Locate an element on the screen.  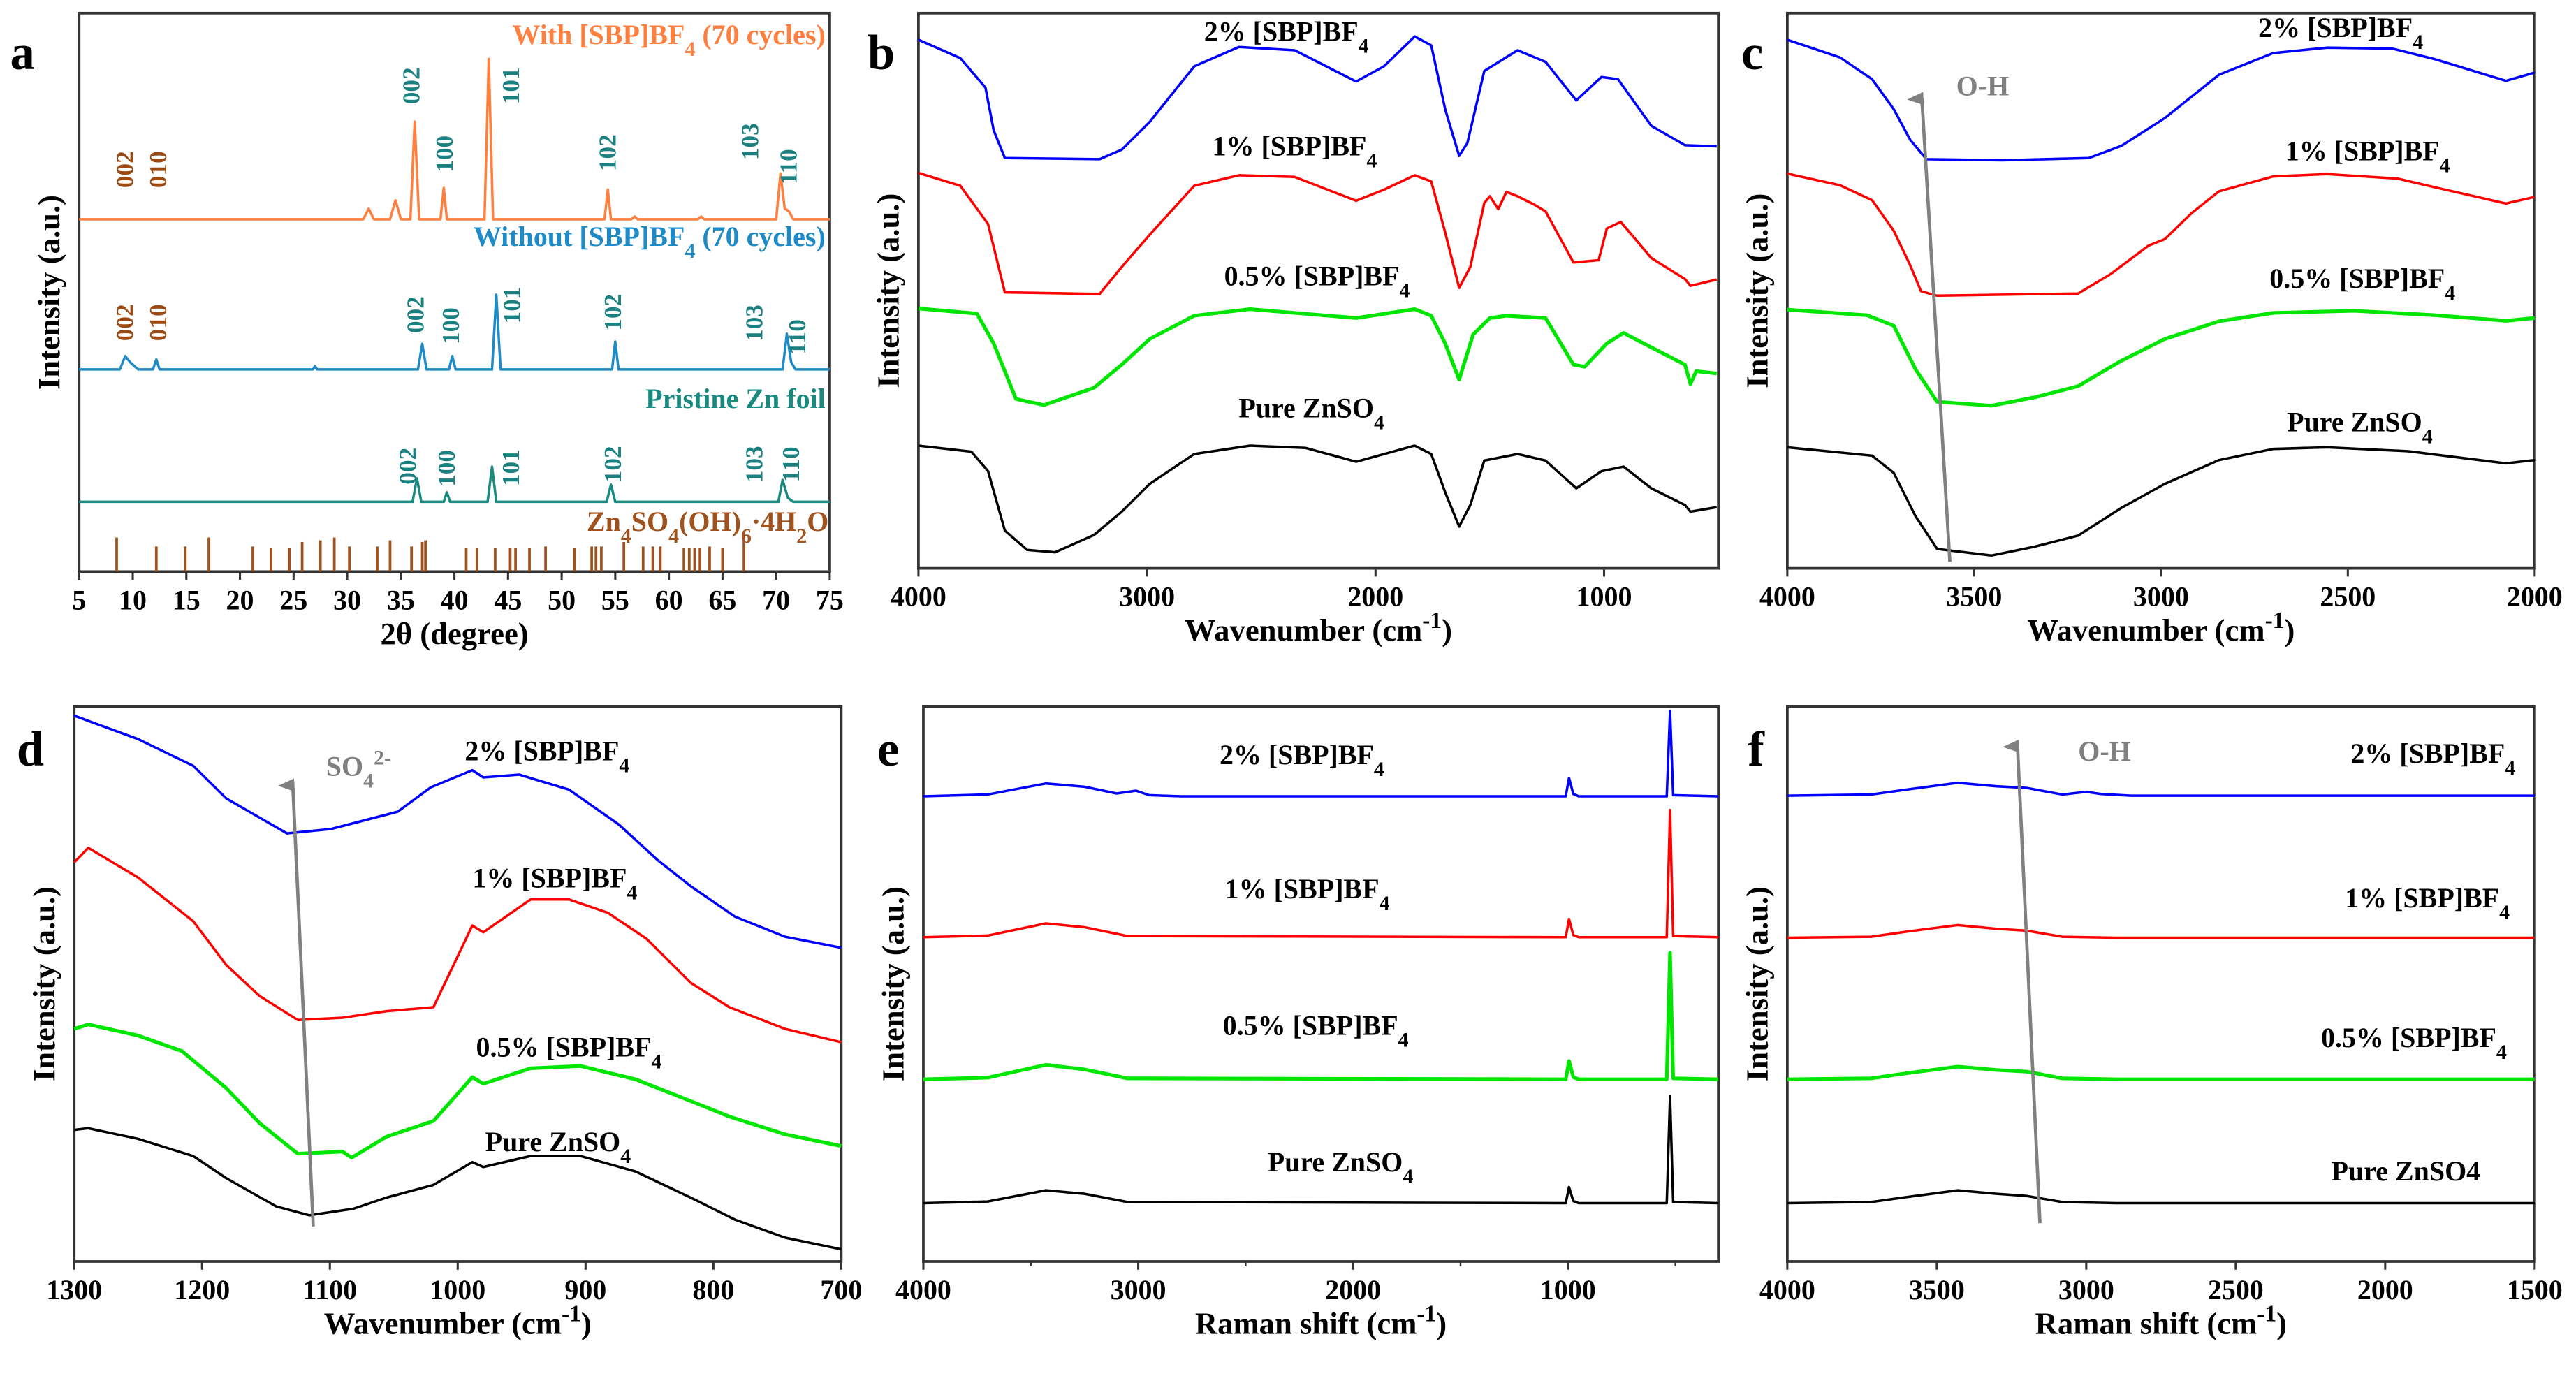
x-tick-label: 1200 is located at coordinates (202, 1290).